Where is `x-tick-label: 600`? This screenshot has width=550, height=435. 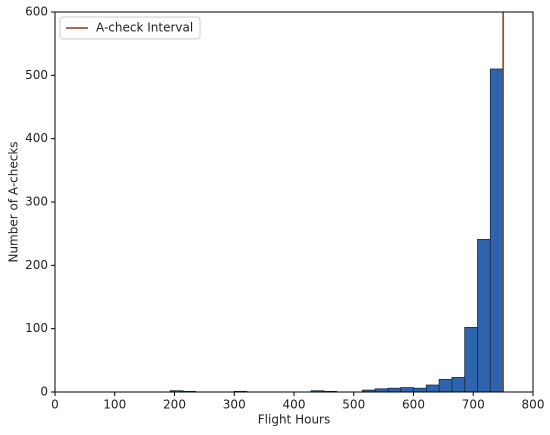
x-tick-label: 600 is located at coordinates (413, 405).